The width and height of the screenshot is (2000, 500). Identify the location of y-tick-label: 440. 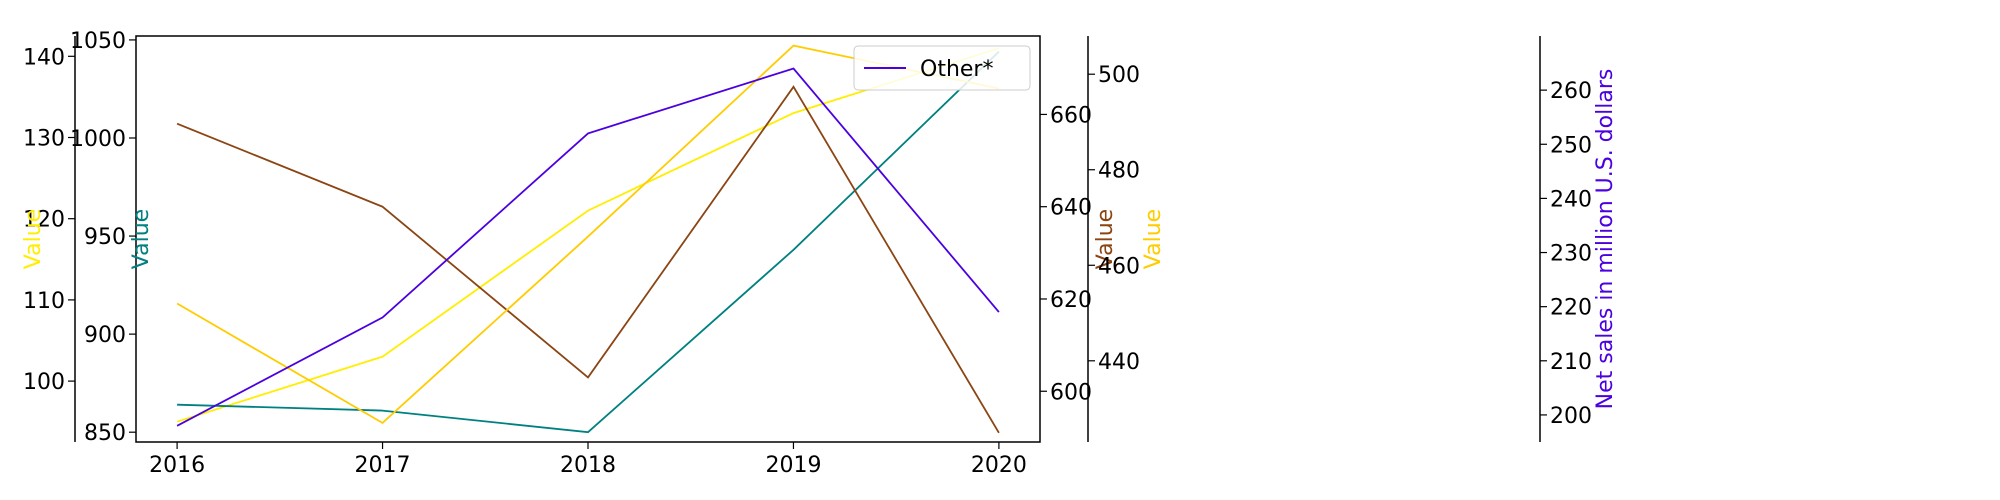
(1119, 362).